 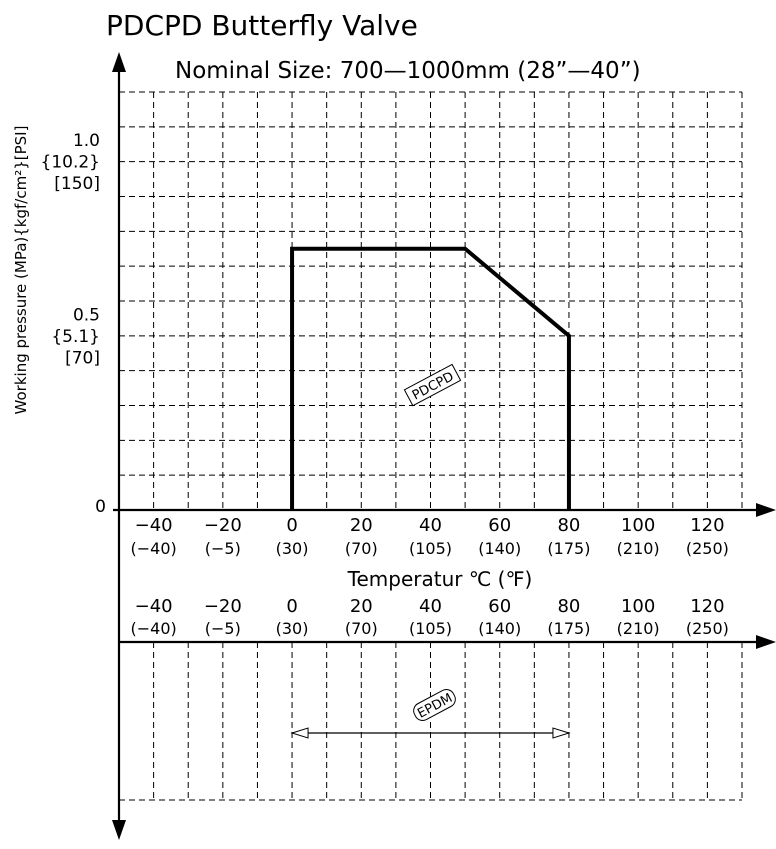 What do you see at coordinates (361, 606) in the screenshot?
I see `lower-x-tick-celsius: 20` at bounding box center [361, 606].